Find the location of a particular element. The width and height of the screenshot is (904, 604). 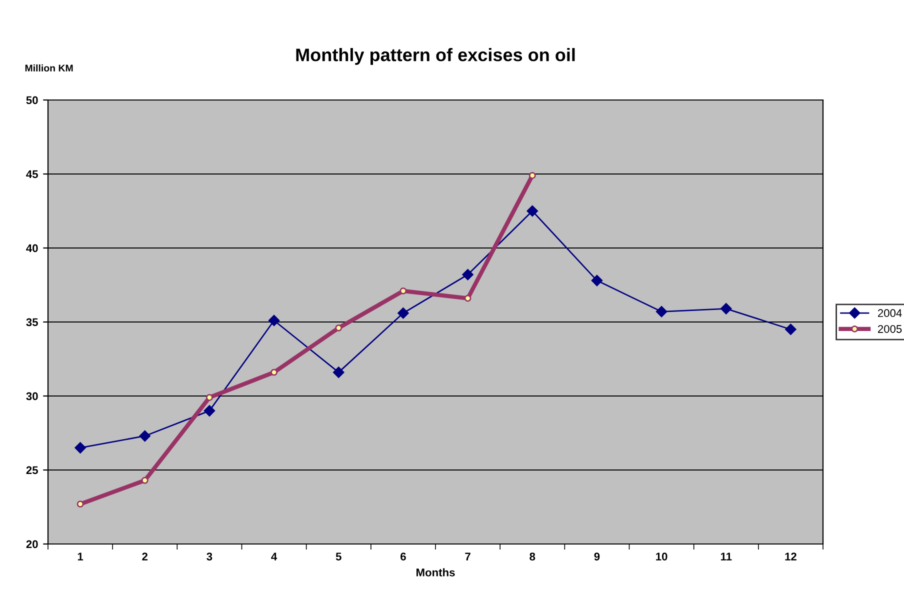

x-tick-label: 6 is located at coordinates (403, 556).